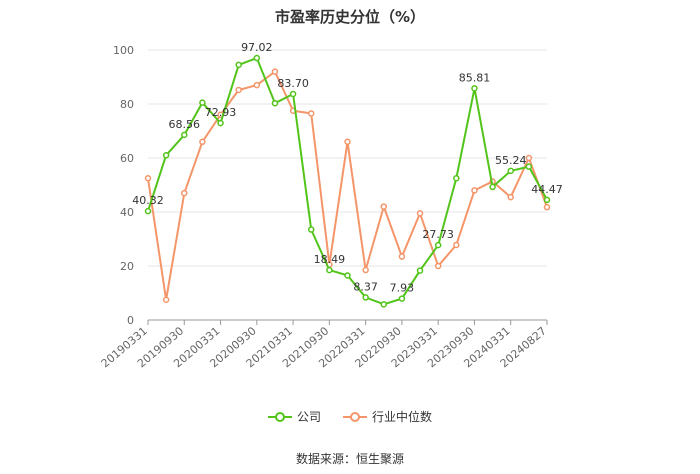 The height and width of the screenshot is (474, 700). What do you see at coordinates (148, 200) in the screenshot?
I see `data-label: 40.32` at bounding box center [148, 200].